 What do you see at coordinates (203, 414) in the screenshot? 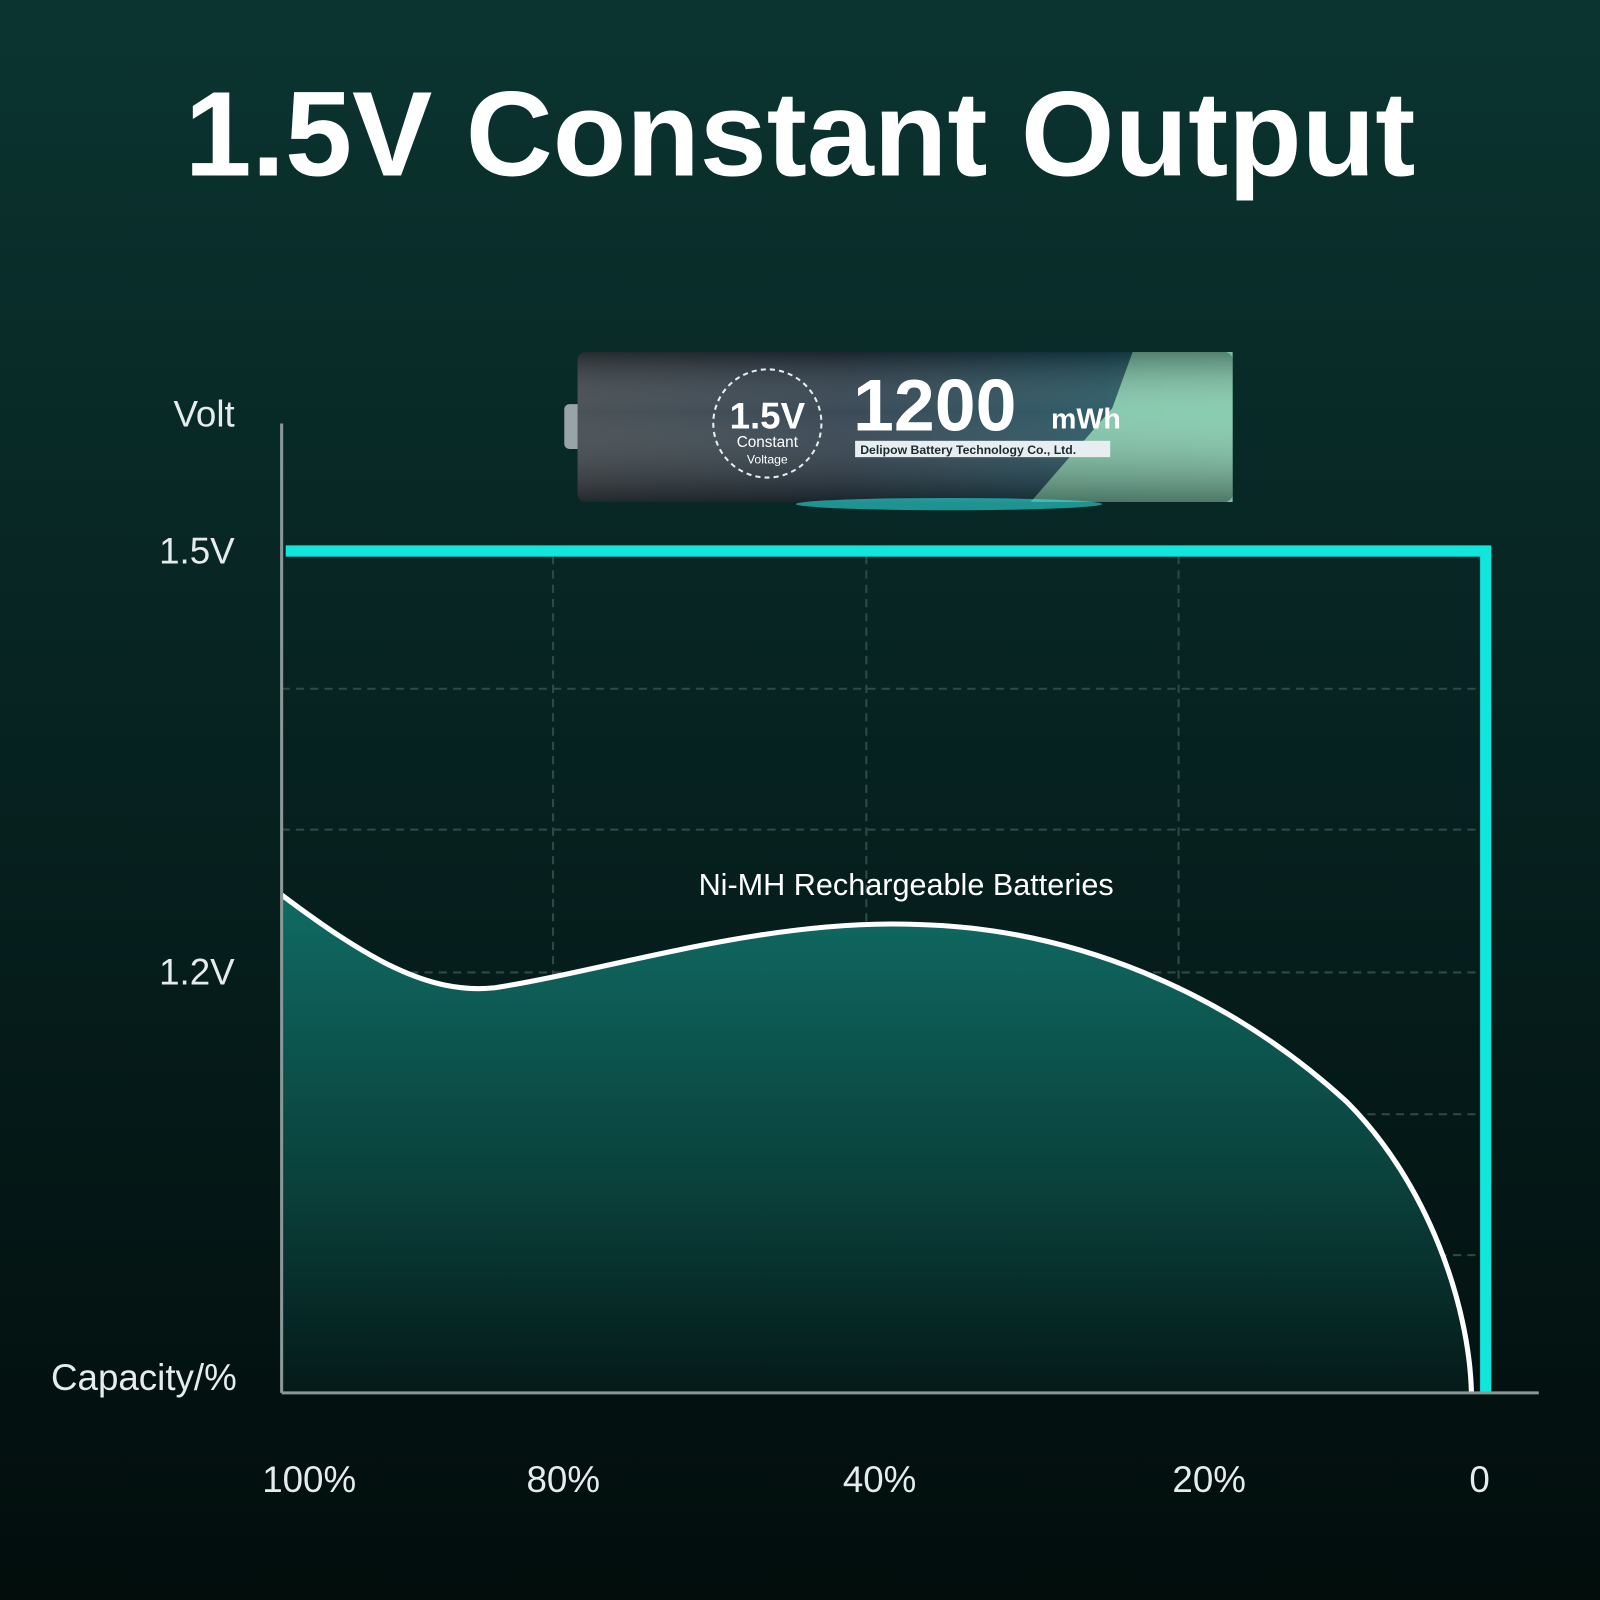
I see `y-axis-label: Volt` at bounding box center [203, 414].